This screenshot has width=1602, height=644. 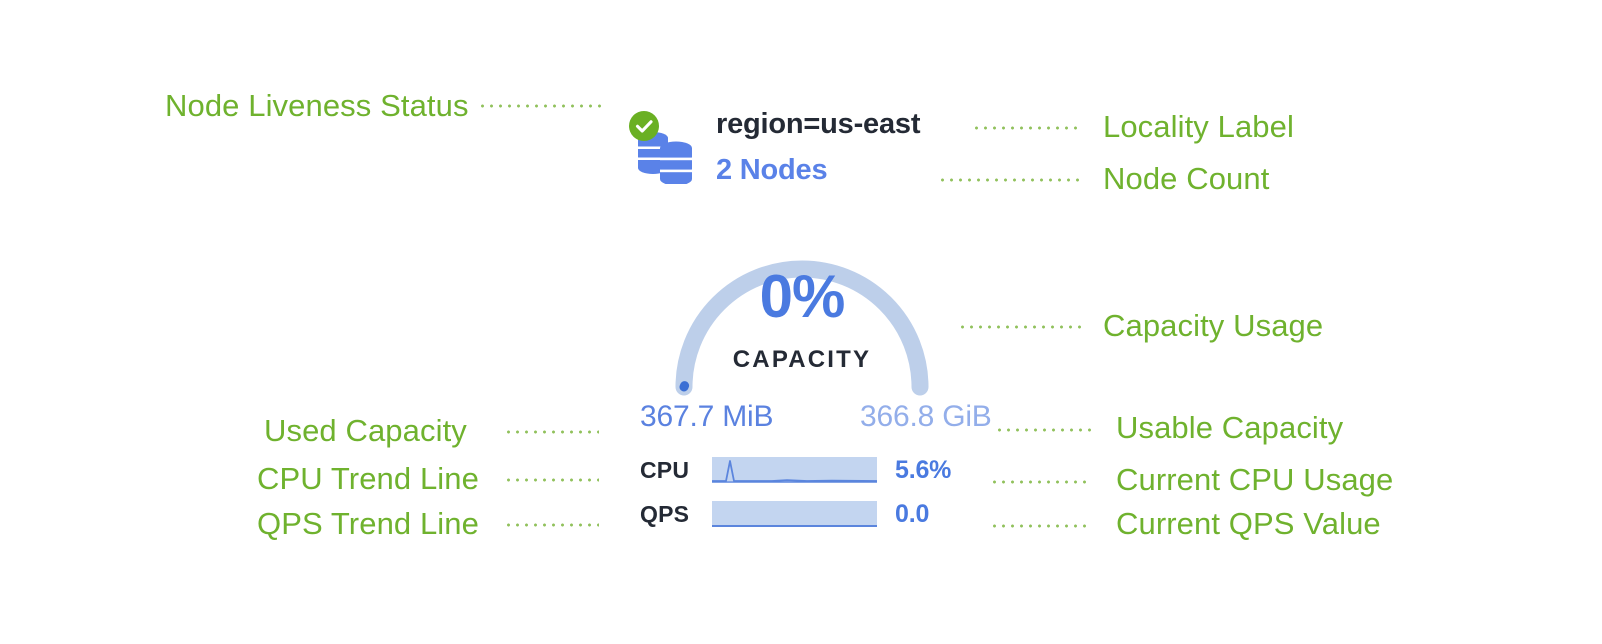 What do you see at coordinates (551, 480) in the screenshot?
I see `leader-cpu-trend-line` at bounding box center [551, 480].